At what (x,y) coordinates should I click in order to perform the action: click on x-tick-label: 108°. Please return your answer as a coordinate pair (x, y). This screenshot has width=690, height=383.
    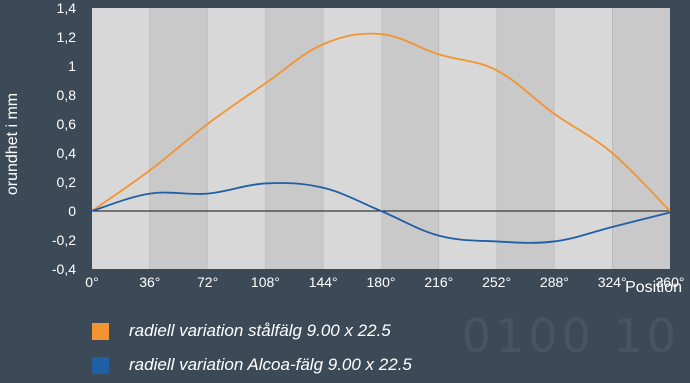
    Looking at the image, I should click on (265, 282).